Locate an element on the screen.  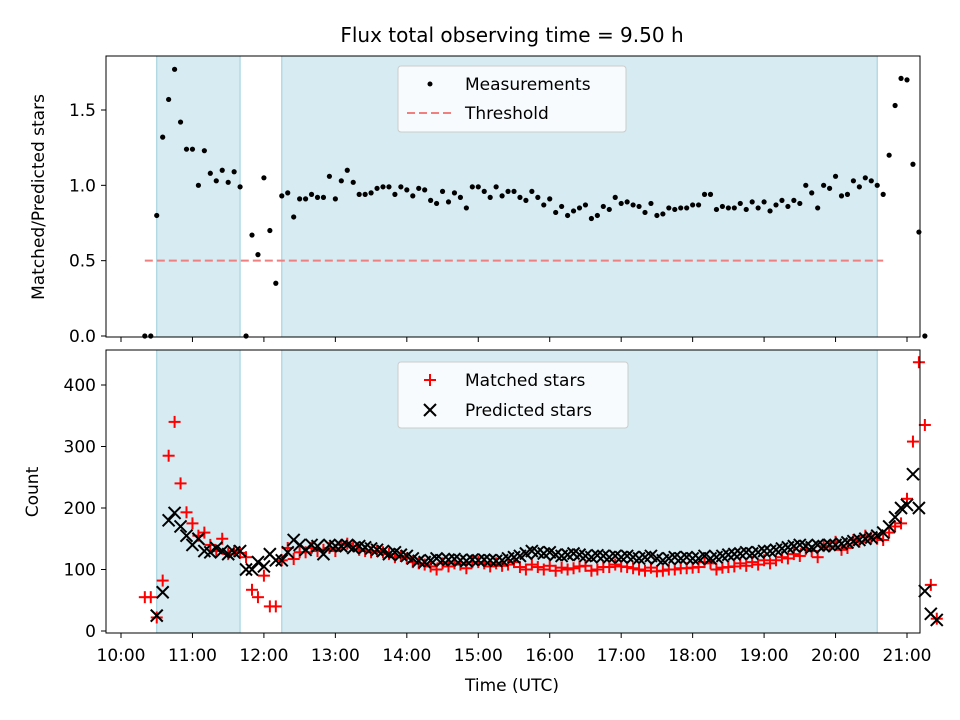
top-y-tick-label: 0.0 is located at coordinates (82, 337).